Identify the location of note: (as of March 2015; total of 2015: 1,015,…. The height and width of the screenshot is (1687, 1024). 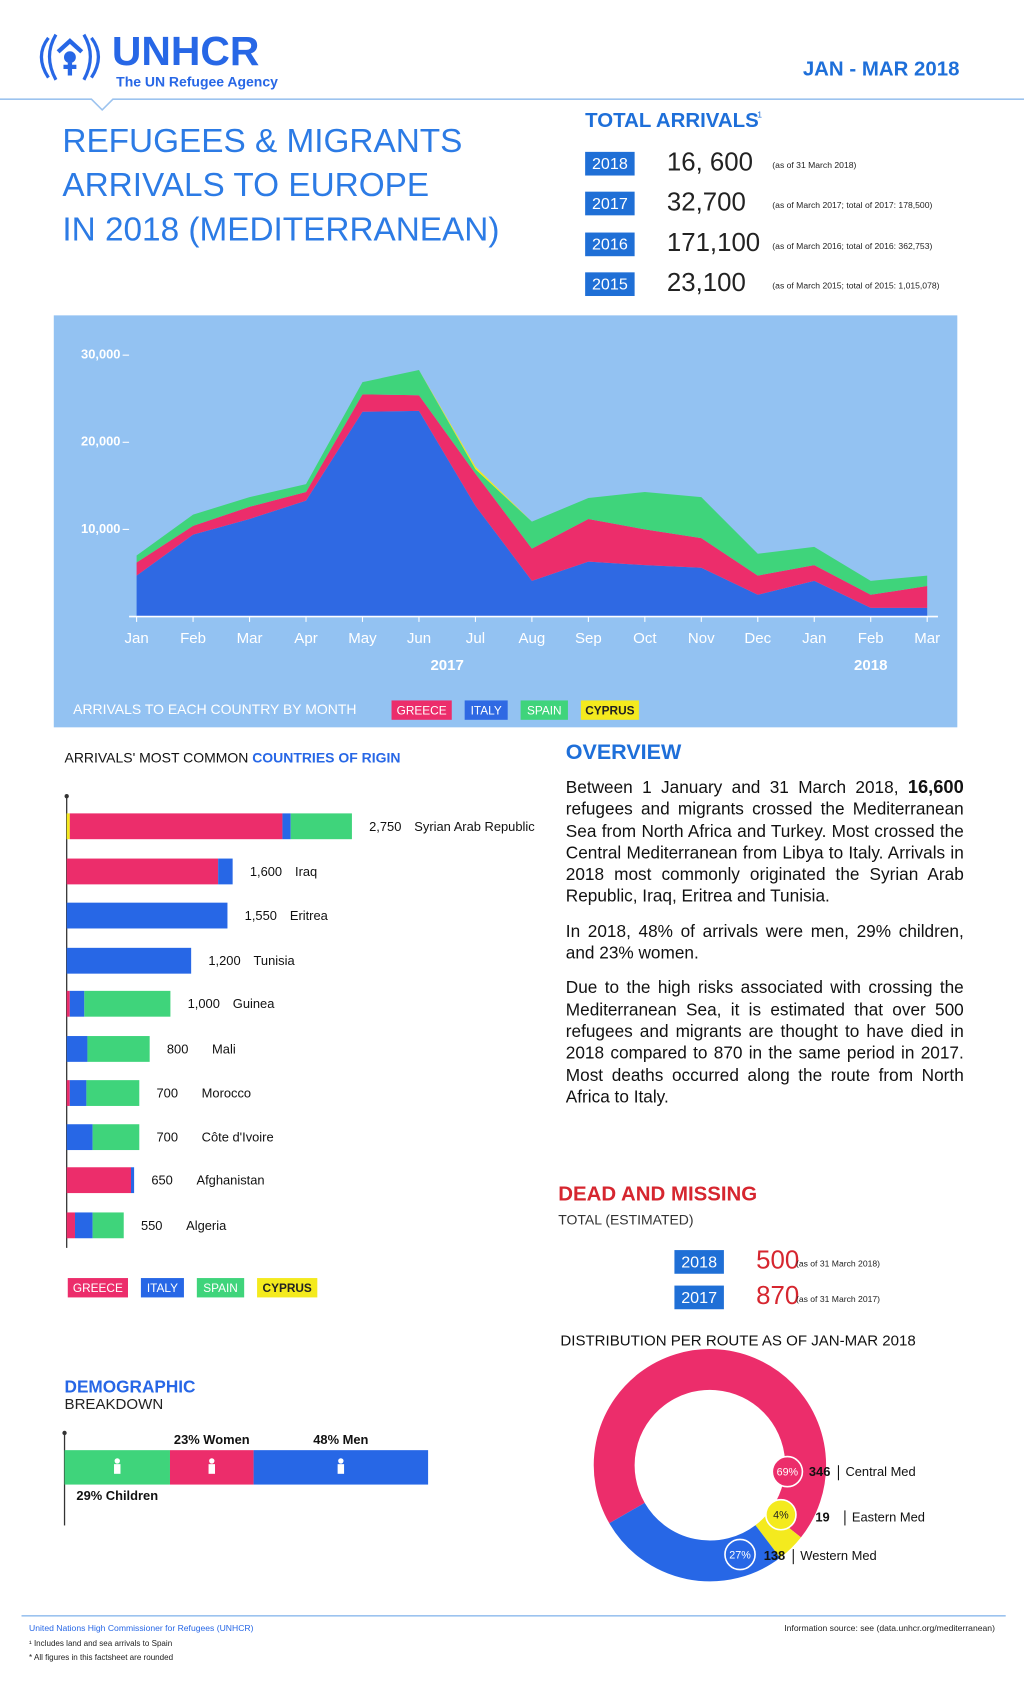
(855, 286).